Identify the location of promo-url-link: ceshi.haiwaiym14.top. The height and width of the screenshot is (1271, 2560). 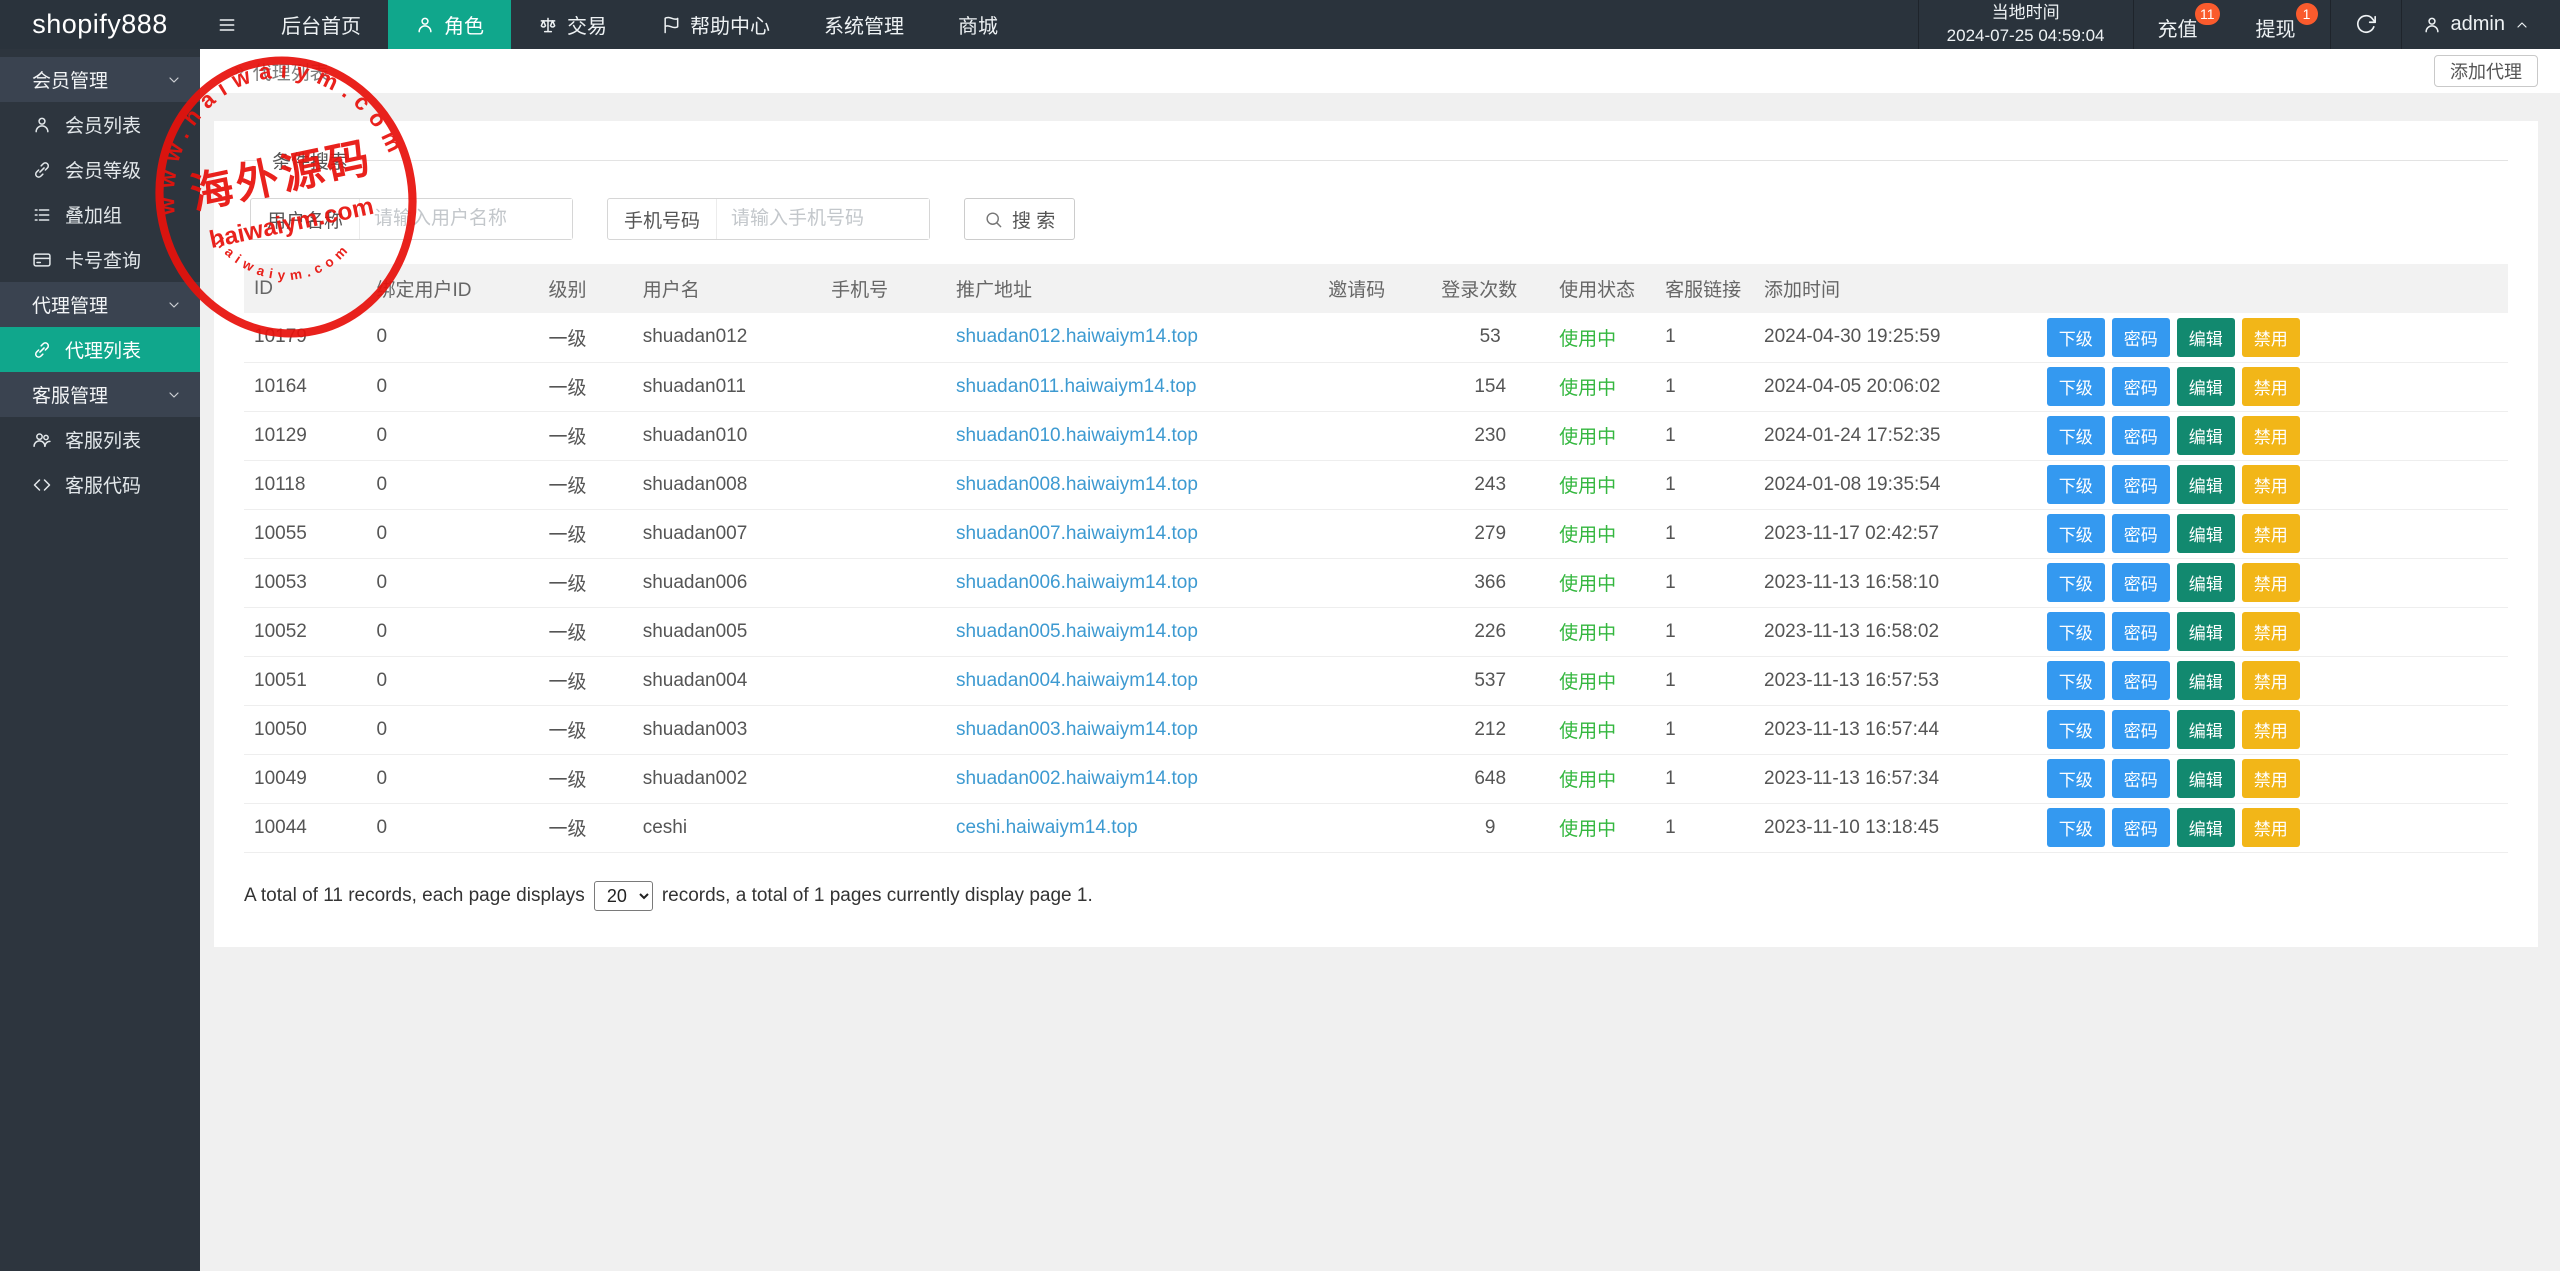
(1046, 827).